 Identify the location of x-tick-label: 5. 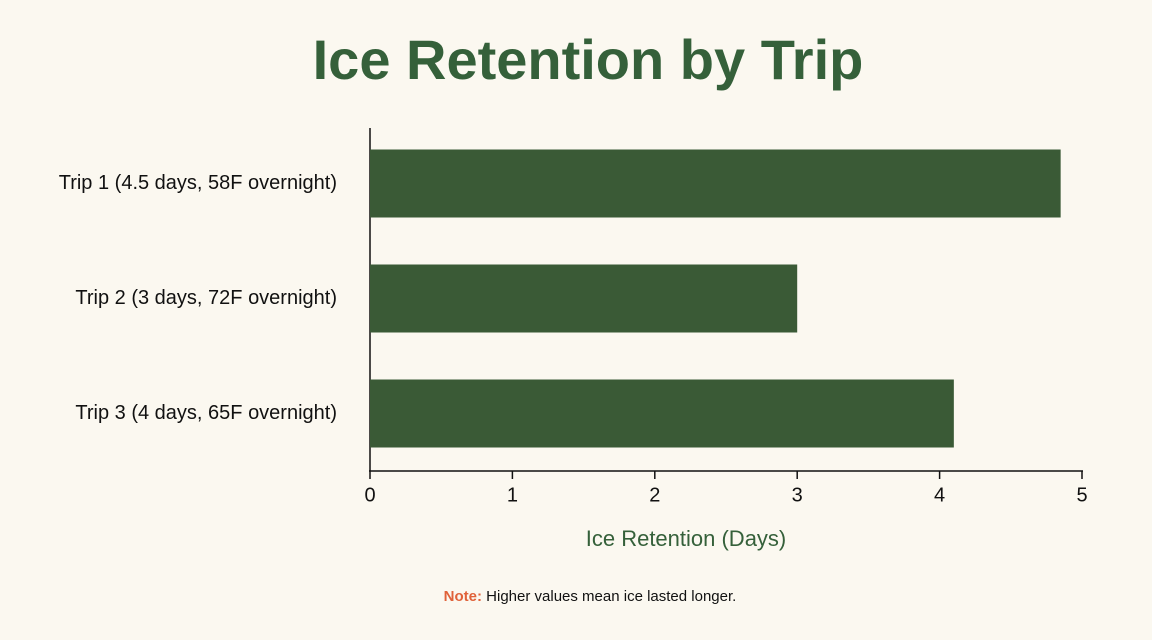
(1081, 495).